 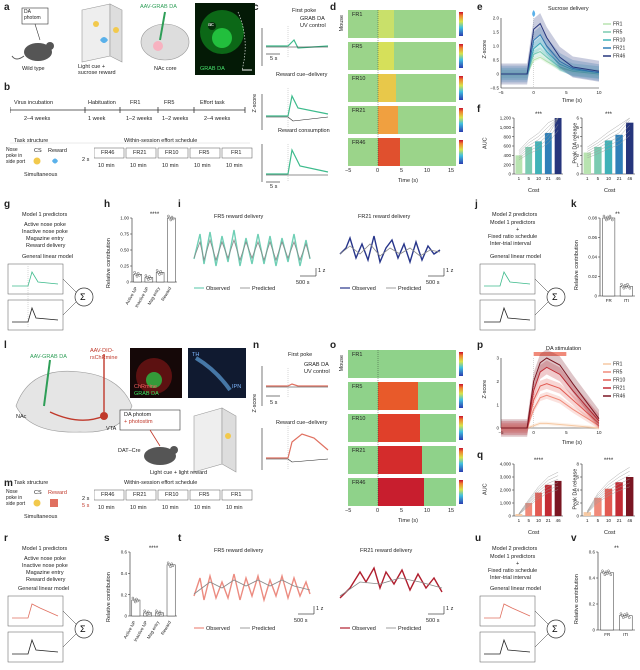 I want to click on r-glm: General linear model, so click(x=44, y=589).